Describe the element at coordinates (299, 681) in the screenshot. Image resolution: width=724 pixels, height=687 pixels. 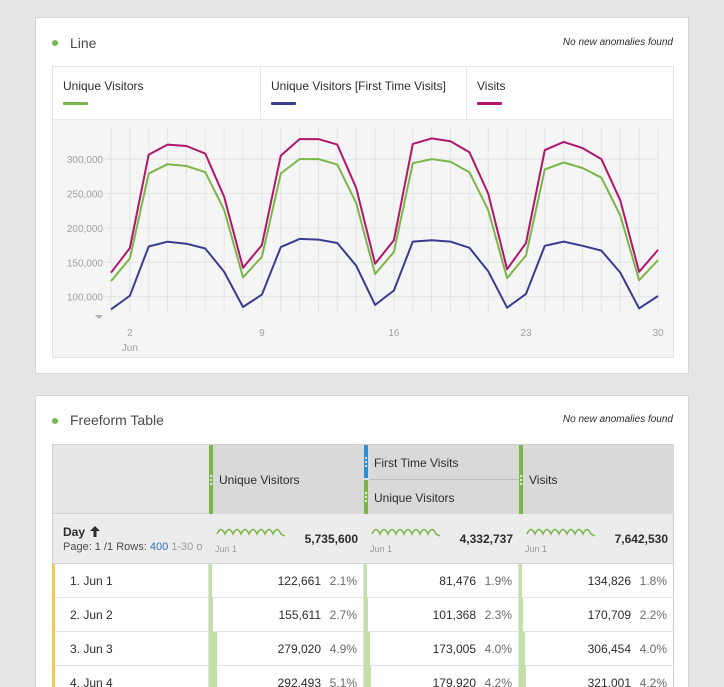
I see `cell-value: 292,493` at that location.